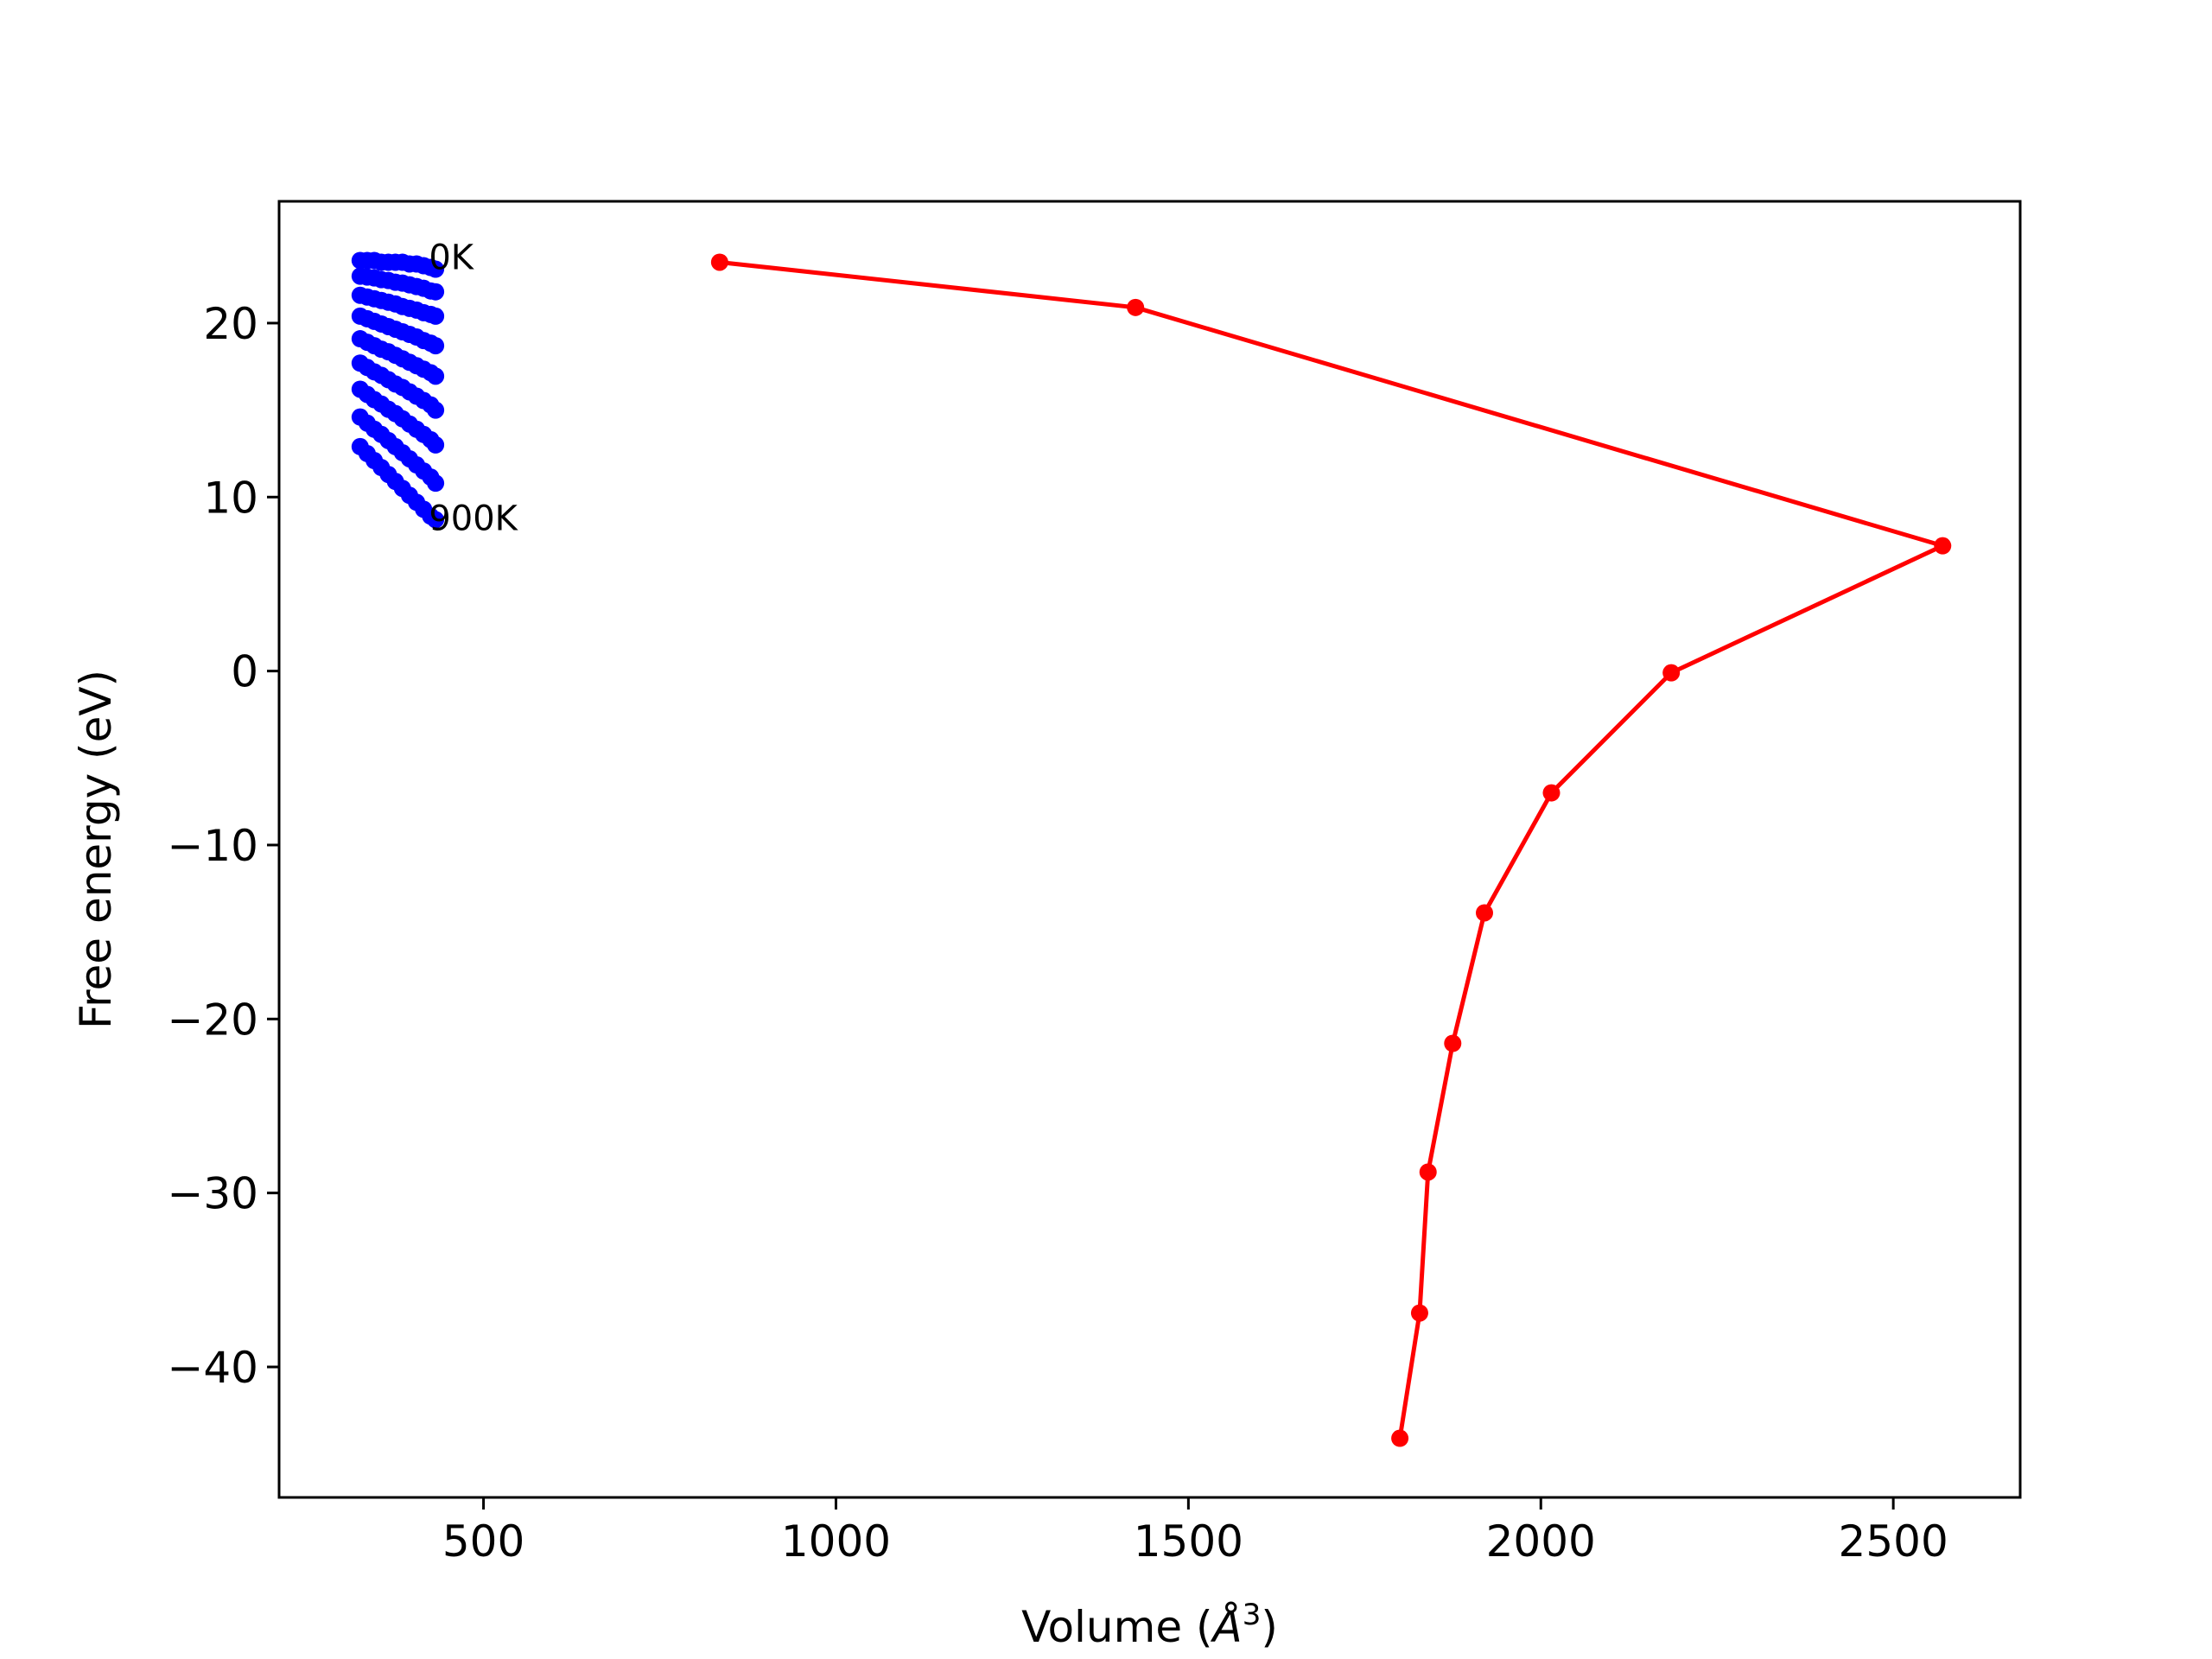 Image resolution: width=2212 pixels, height=1659 pixels. What do you see at coordinates (212, 846) in the screenshot?
I see `y-tick-label: −10` at bounding box center [212, 846].